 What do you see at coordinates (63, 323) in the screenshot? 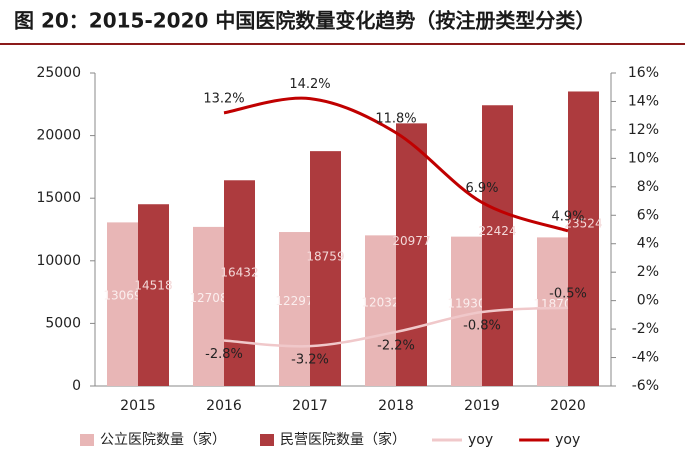
I see `y-tick-label: 5000` at bounding box center [63, 323].